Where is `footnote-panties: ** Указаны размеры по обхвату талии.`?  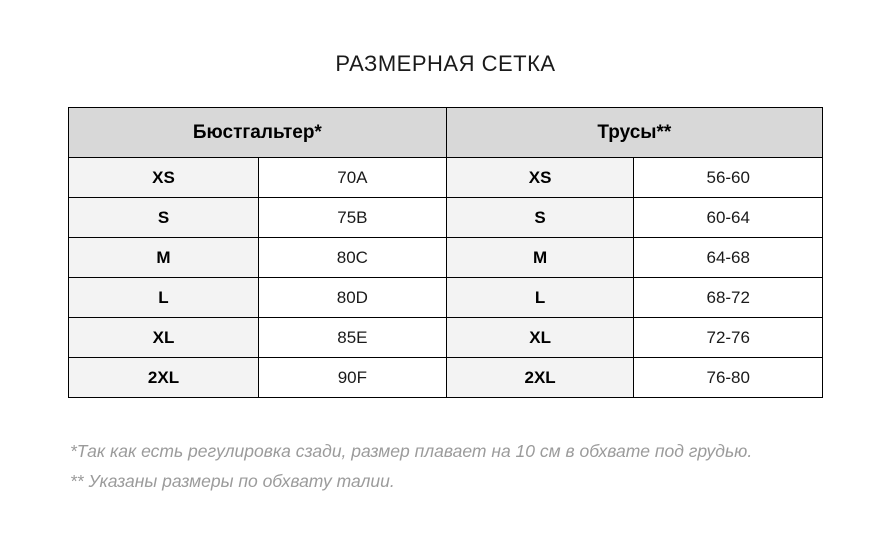 footnote-panties: ** Указаны размеры по обхвату талии. is located at coordinates (232, 481).